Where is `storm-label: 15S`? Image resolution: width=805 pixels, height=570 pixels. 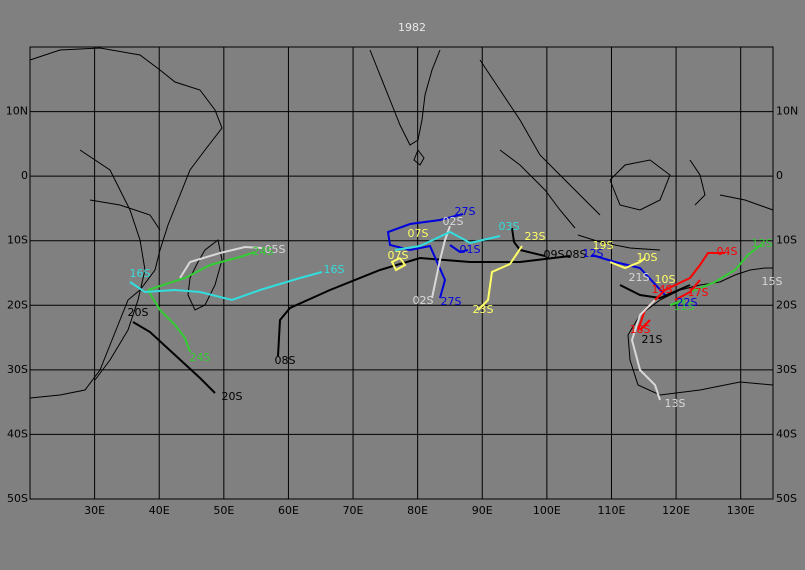 storm-label: 15S is located at coordinates (772, 281).